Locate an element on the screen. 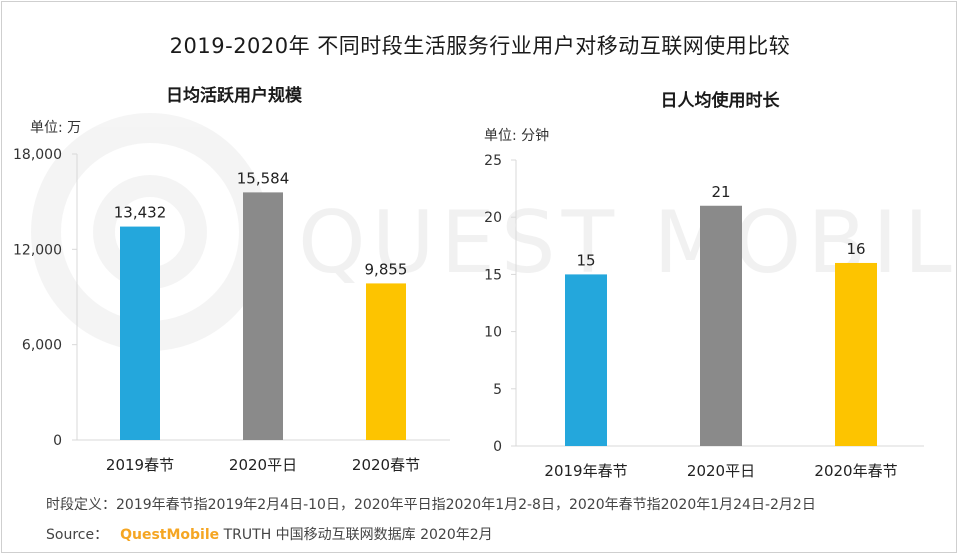 This screenshot has width=960, height=556. y-tick-label: 15 is located at coordinates (493, 275).